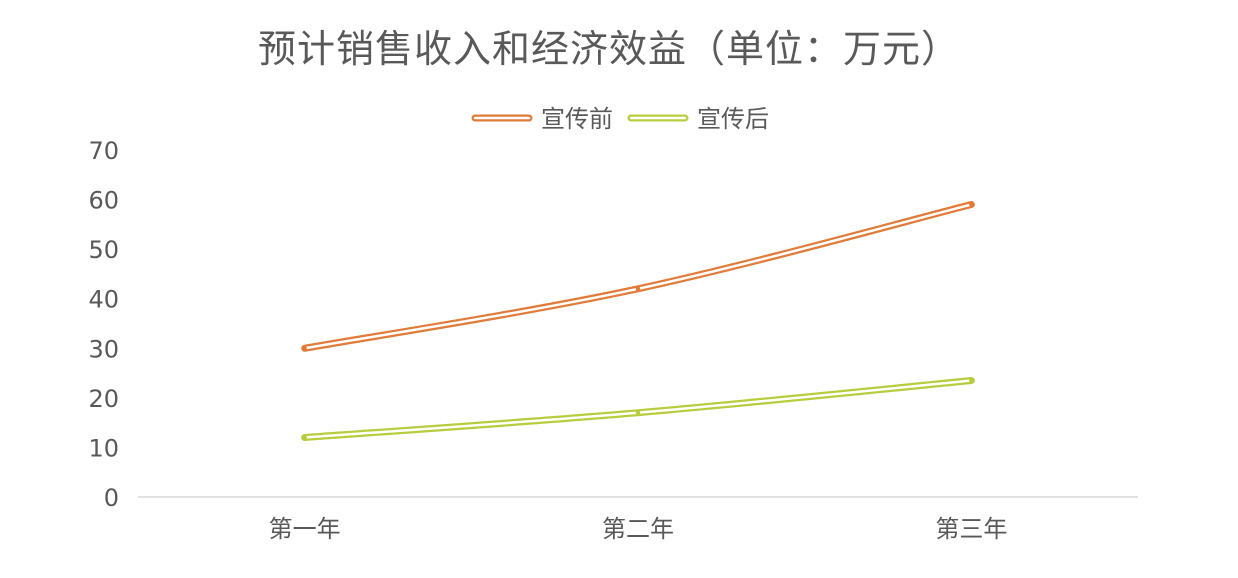 The width and height of the screenshot is (1238, 578). What do you see at coordinates (103, 448) in the screenshot?
I see `y-tick-label: 10` at bounding box center [103, 448].